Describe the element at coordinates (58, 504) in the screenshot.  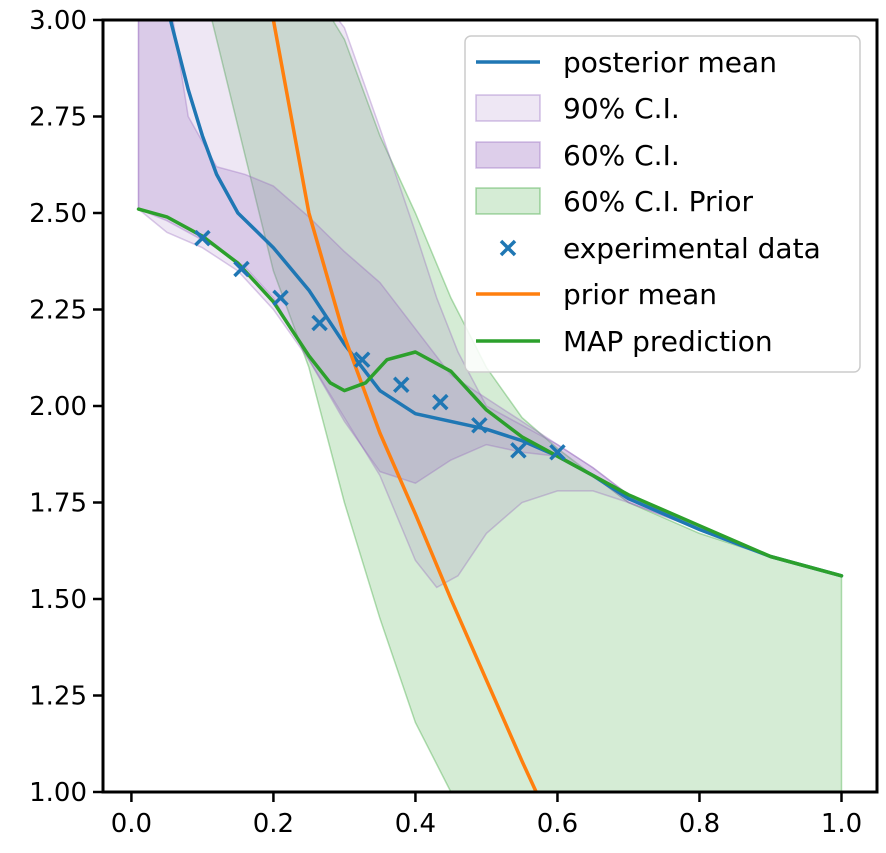
I see `y-tick-label: 1.75` at that location.